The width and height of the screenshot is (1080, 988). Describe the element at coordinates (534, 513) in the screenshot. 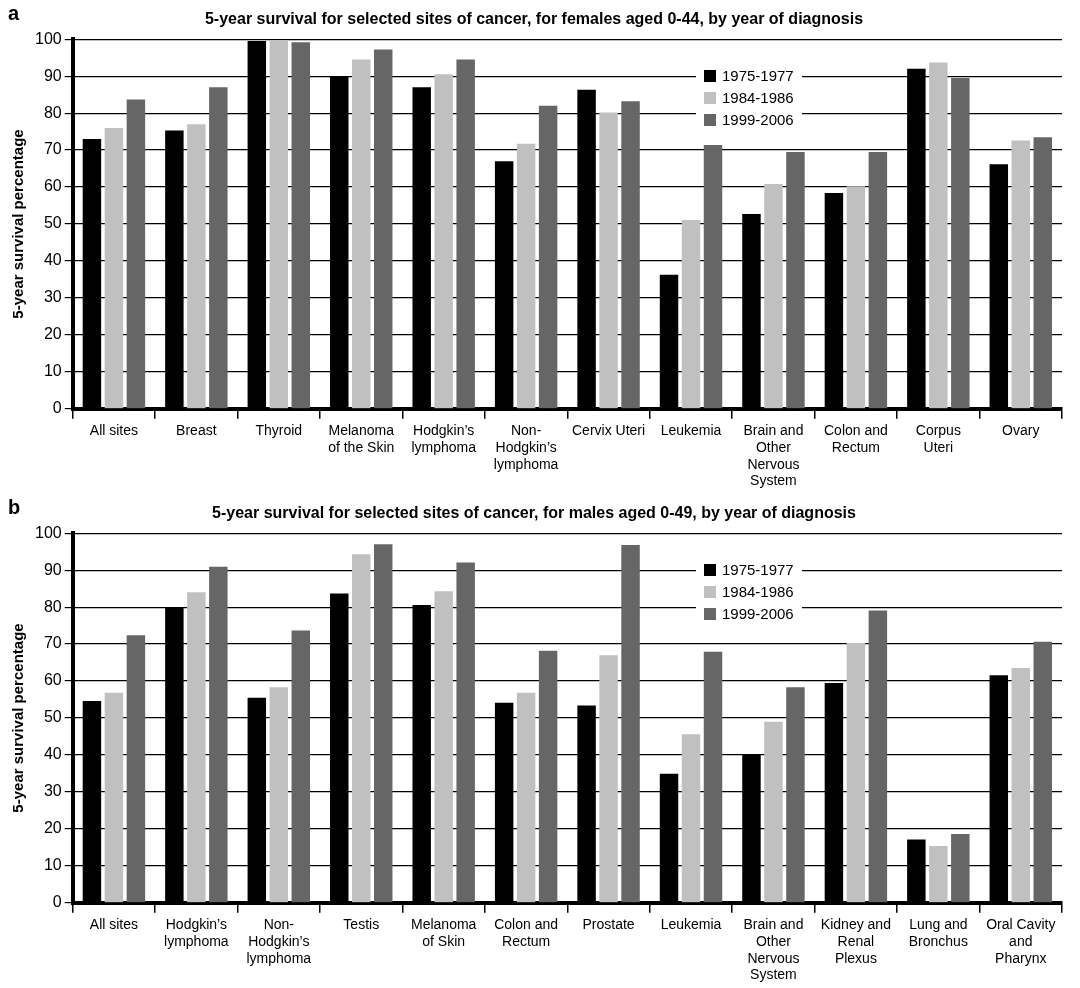

I see `chart-title: 5-year survival for selected sites of cancer, for males aged 0-49, by year of diagnosis` at that location.